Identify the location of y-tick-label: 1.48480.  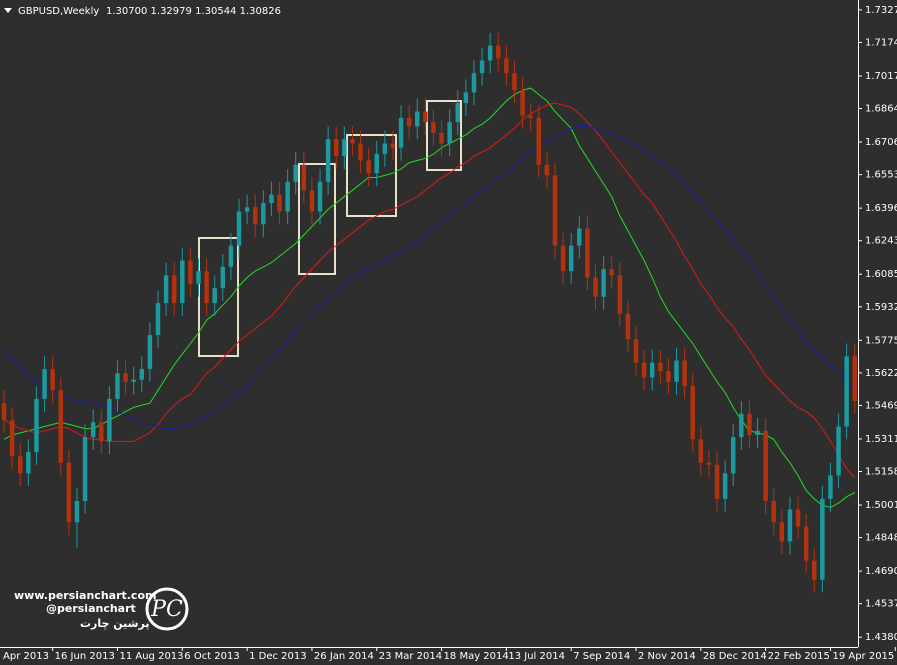
(881, 538).